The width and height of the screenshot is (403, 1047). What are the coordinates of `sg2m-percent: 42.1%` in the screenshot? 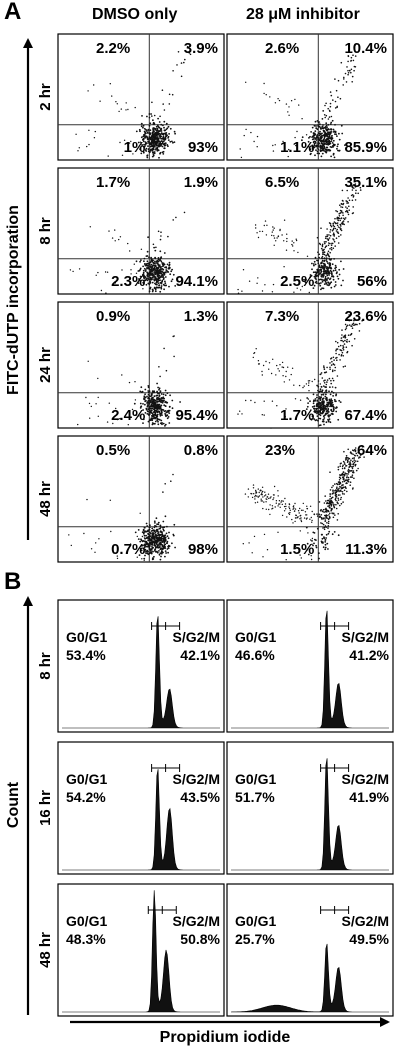 It's located at (200, 655).